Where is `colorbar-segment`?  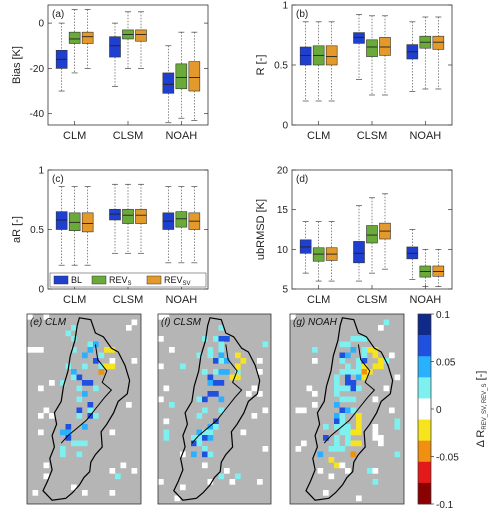 colorbar-segment is located at coordinates (424, 409).